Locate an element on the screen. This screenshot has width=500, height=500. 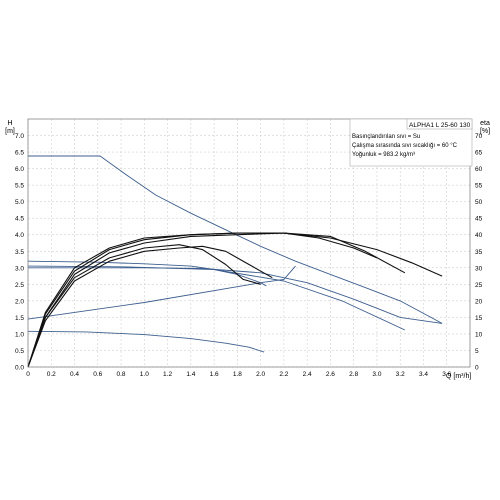
x-tick-label: 0.4 is located at coordinates (74, 374).